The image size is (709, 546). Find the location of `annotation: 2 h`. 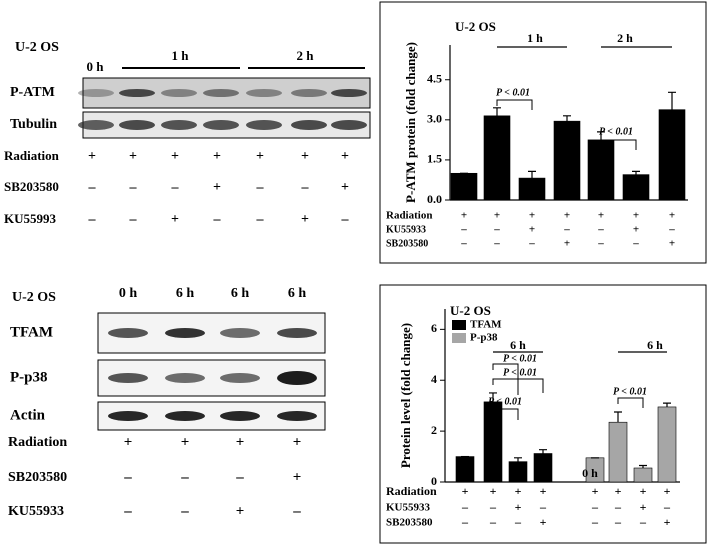

annotation: 2 h is located at coordinates (625, 38).